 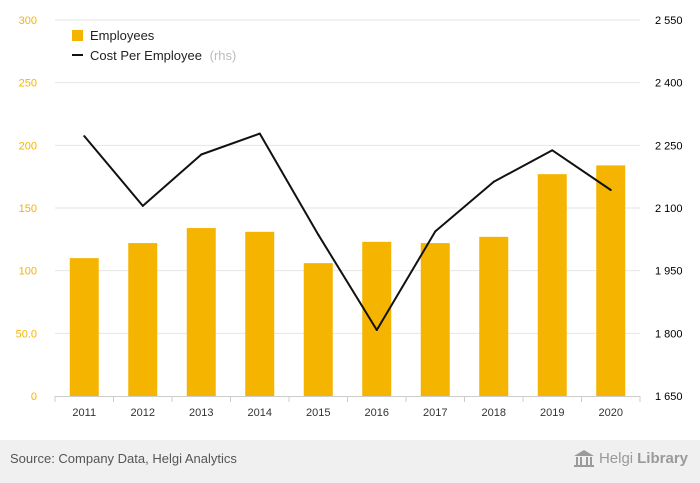 I want to click on bar-2012, so click(x=143, y=319).